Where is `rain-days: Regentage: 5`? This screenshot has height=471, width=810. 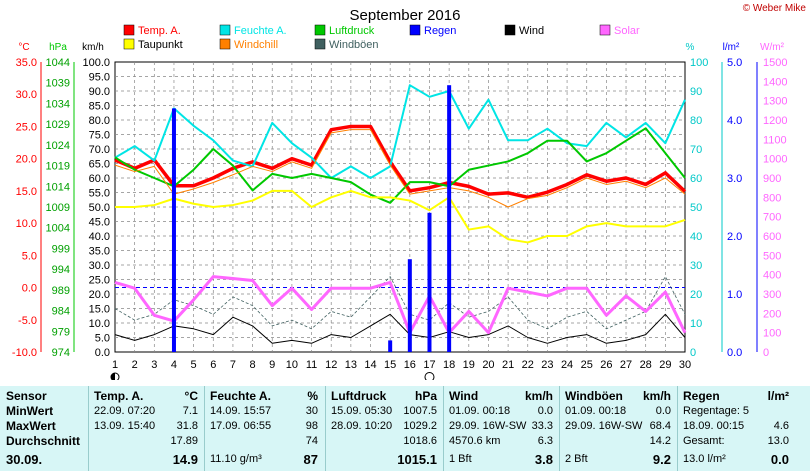
rain-days: Regentage: 5 is located at coordinates (716, 411).